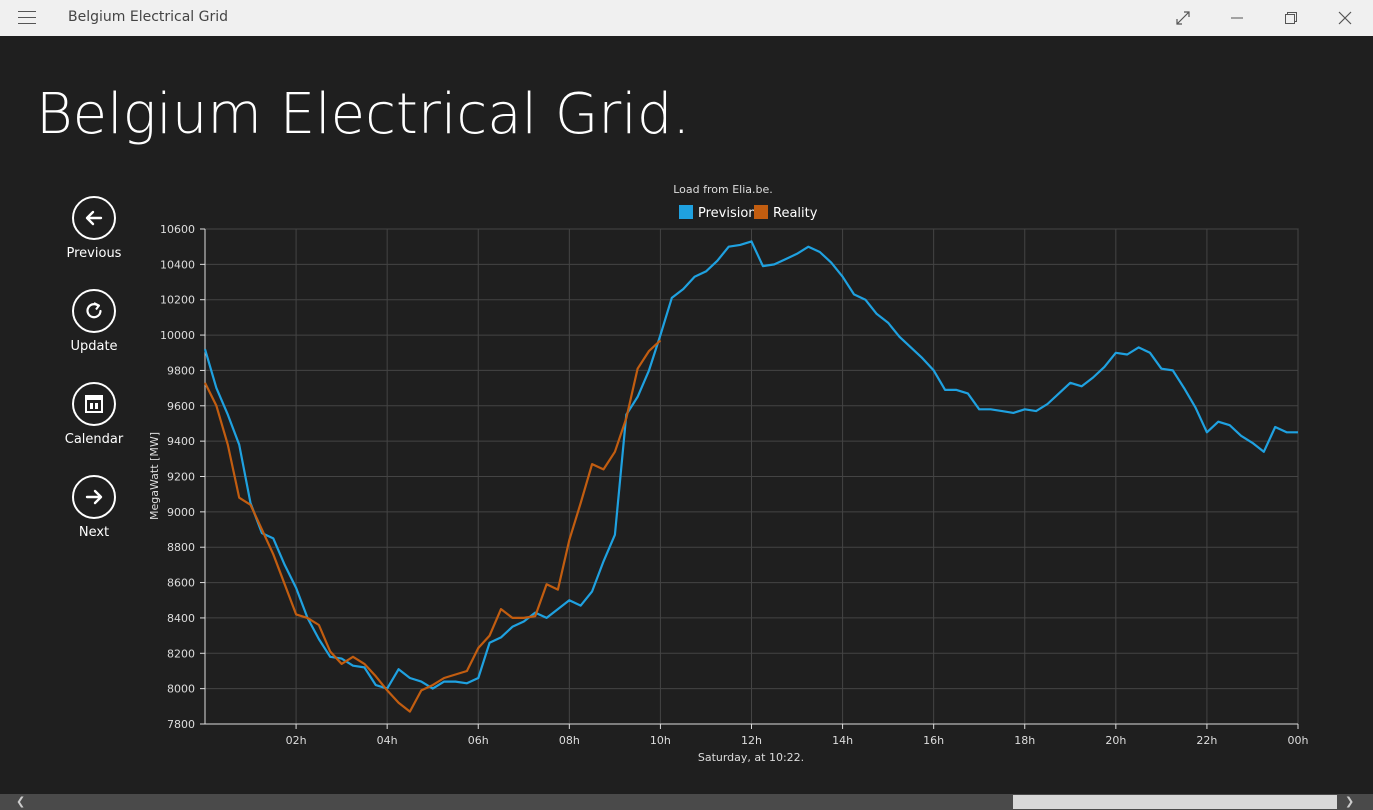  I want to click on x-tick-label: 14h, so click(842, 740).